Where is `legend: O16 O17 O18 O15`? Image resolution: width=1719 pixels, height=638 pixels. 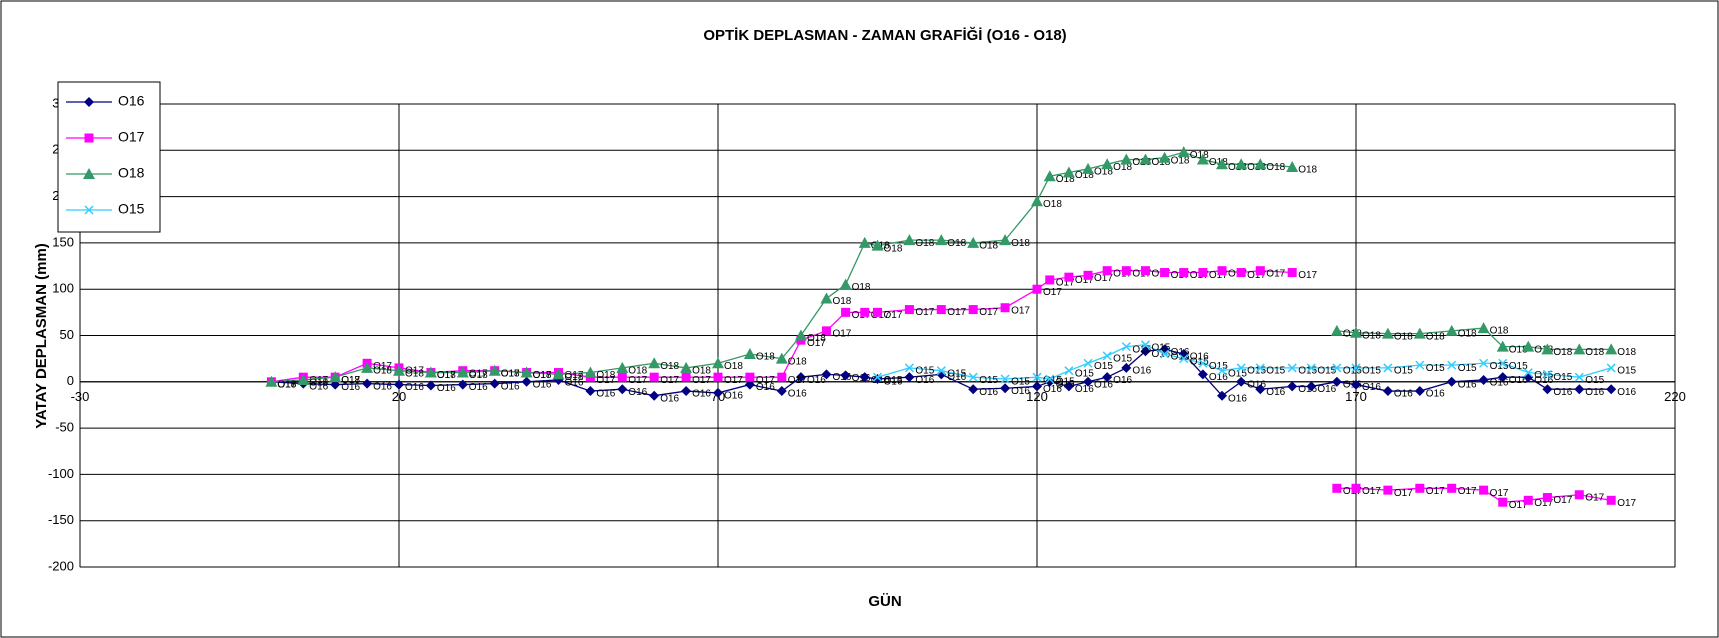 legend: O16 O17 O18 O15 is located at coordinates (109, 157).